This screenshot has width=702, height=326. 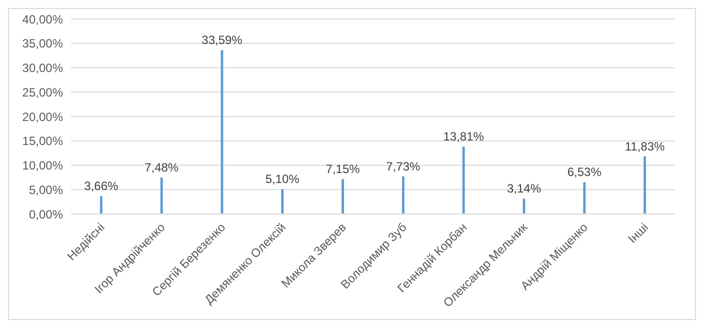 What do you see at coordinates (343, 169) in the screenshot?
I see `data-label: 7,15%` at bounding box center [343, 169].